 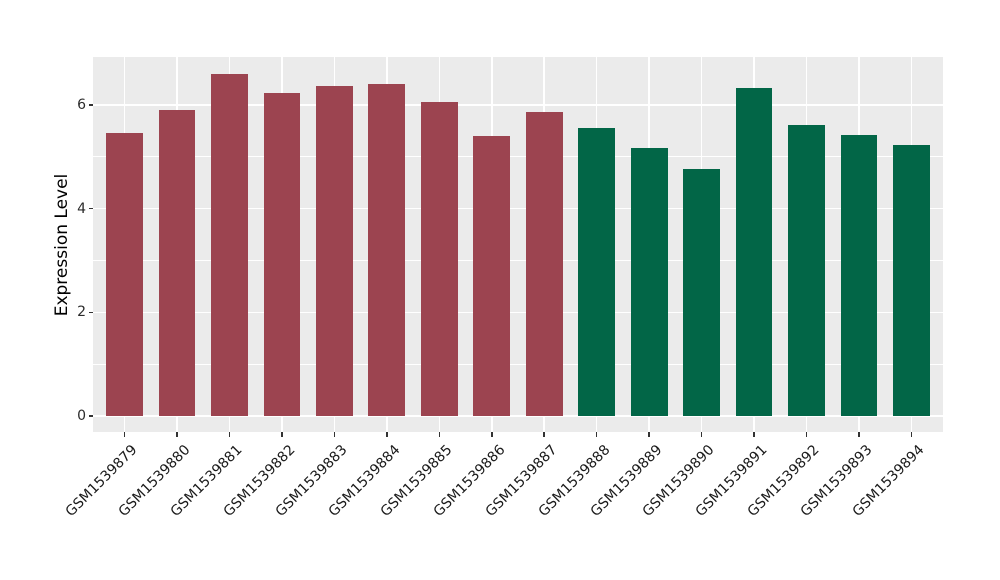 I want to click on bar-GSM1539879, so click(x=124, y=274).